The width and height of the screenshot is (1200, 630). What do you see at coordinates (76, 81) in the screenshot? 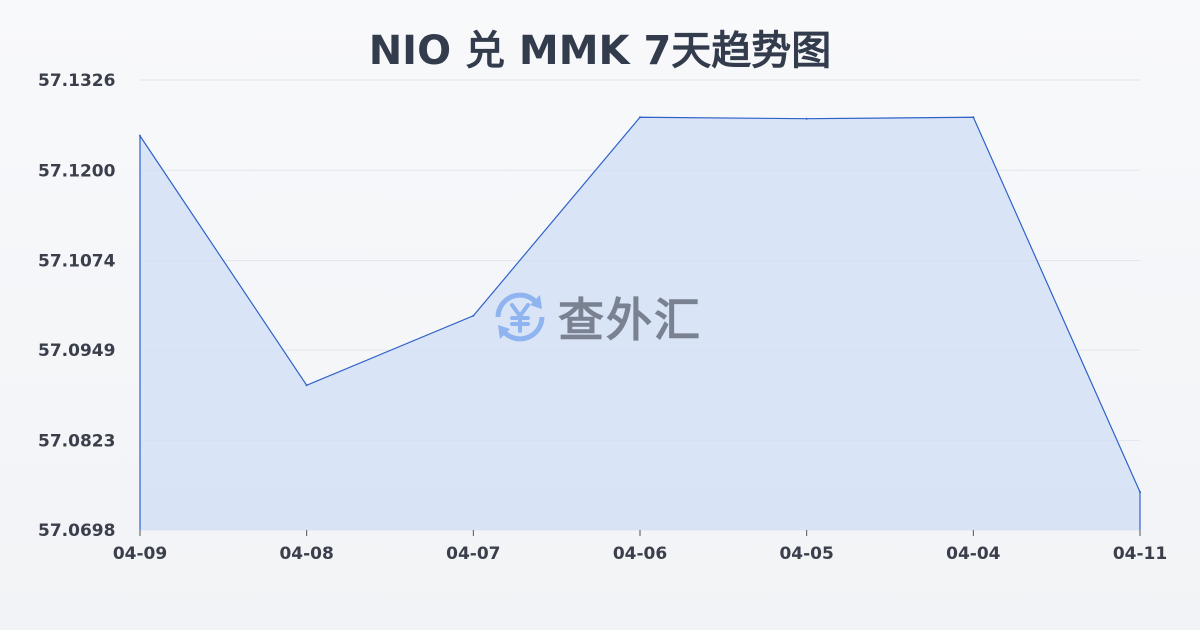
I see `y-tick-label: 57.1326` at bounding box center [76, 81].